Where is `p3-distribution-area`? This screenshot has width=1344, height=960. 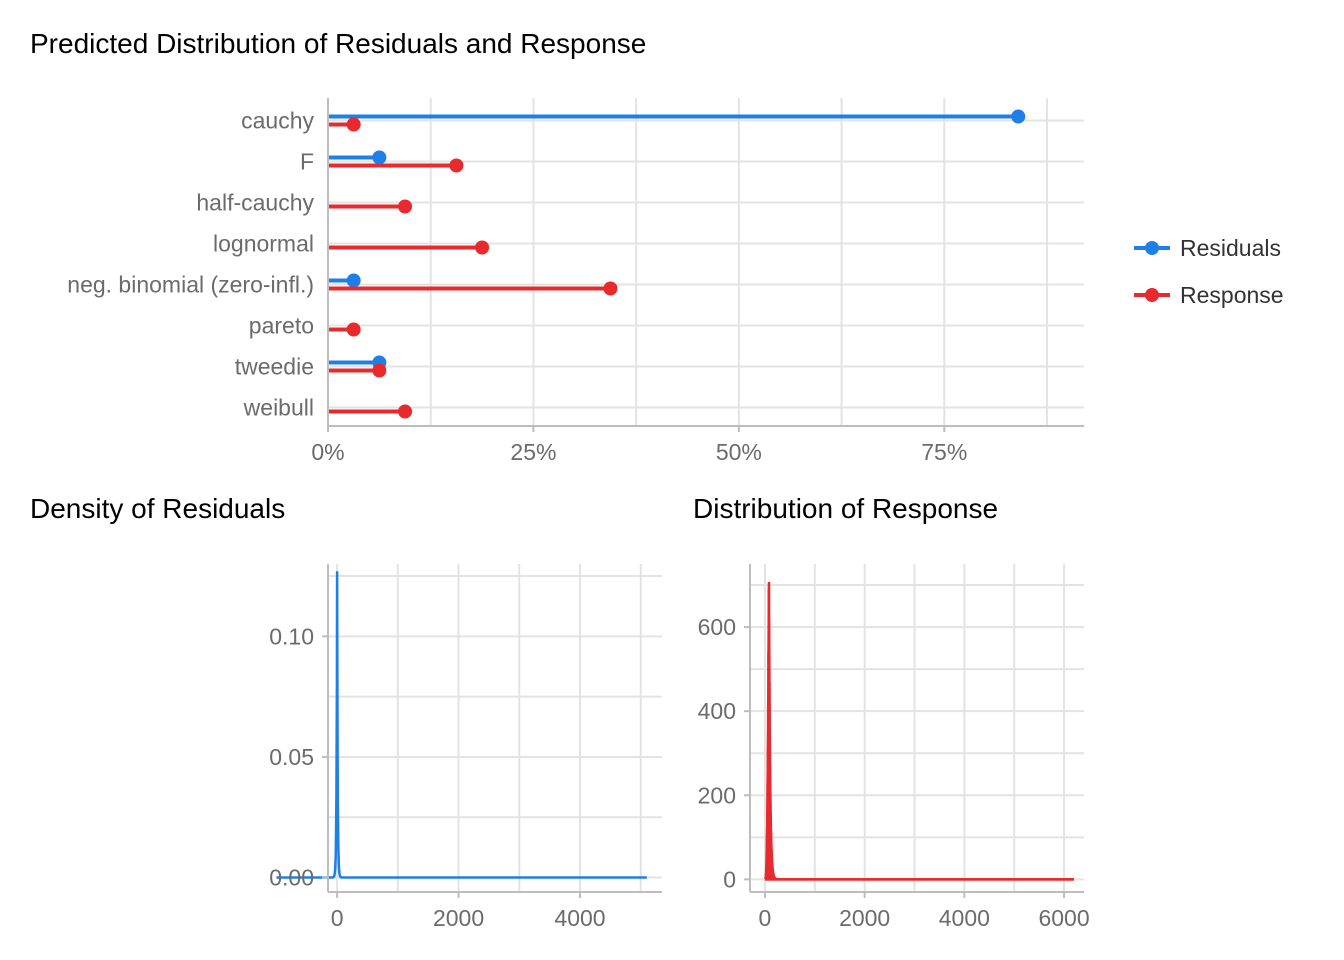 p3-distribution-area is located at coordinates (919, 731).